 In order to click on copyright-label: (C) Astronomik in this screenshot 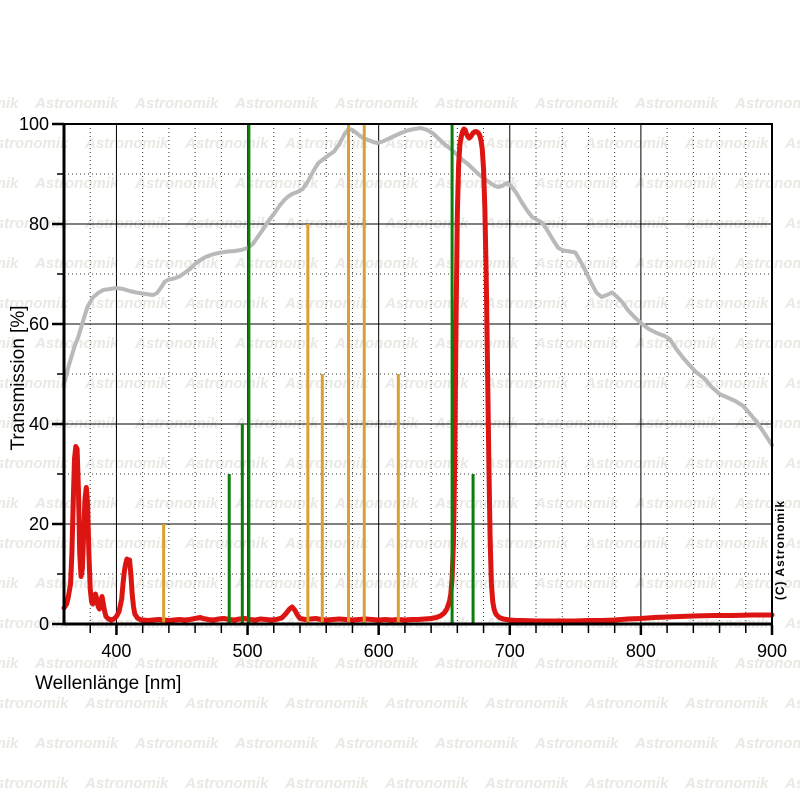, I will do `click(780, 550)`.